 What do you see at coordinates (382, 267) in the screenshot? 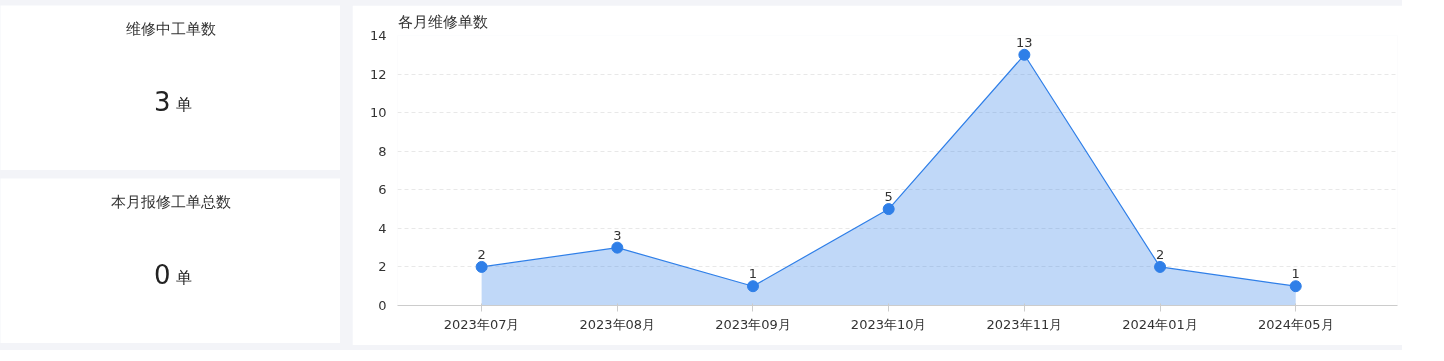
I see `y-tick-label: 2` at bounding box center [382, 267].